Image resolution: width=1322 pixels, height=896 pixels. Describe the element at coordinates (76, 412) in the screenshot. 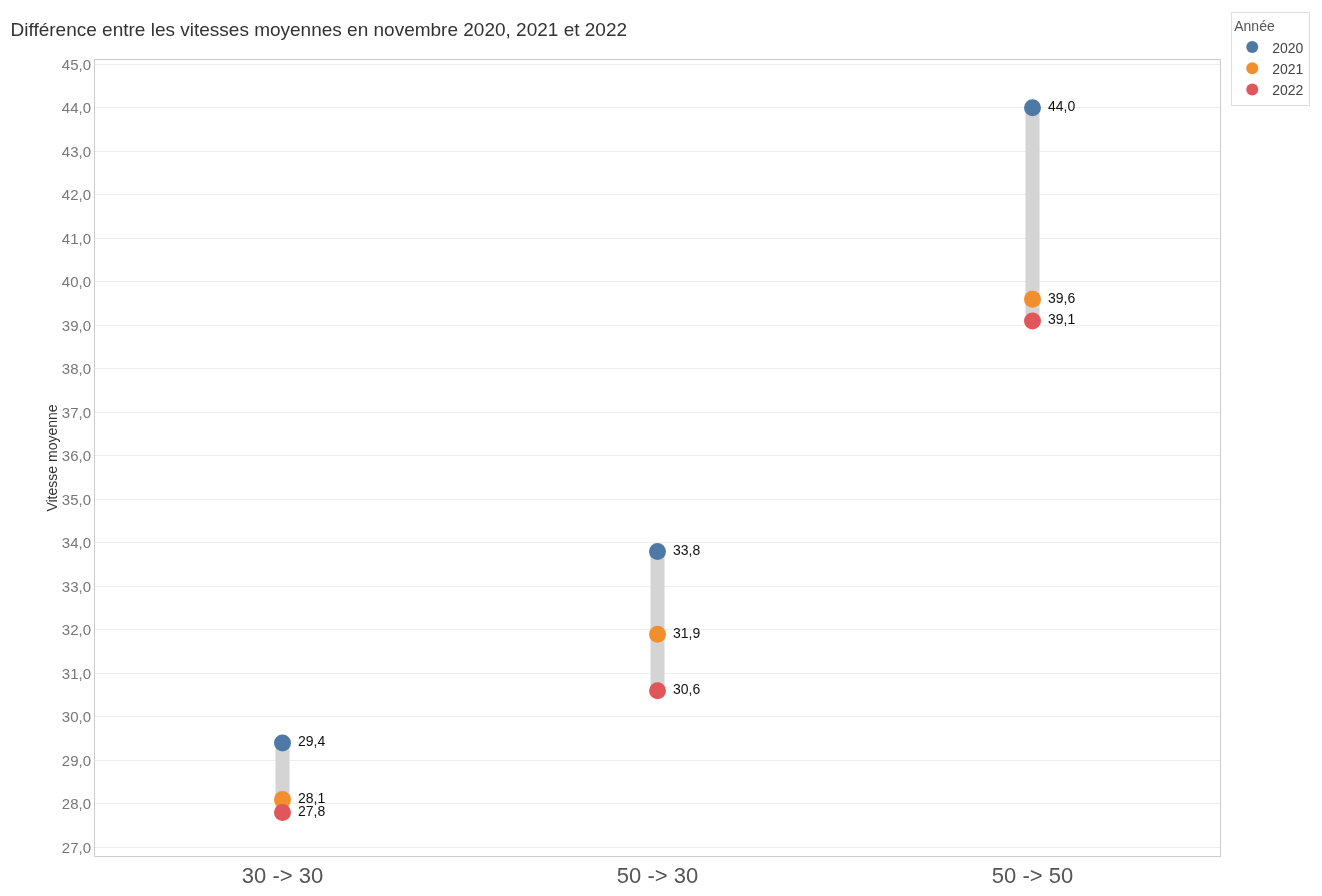

I see `y-tick-label: 37,0` at that location.